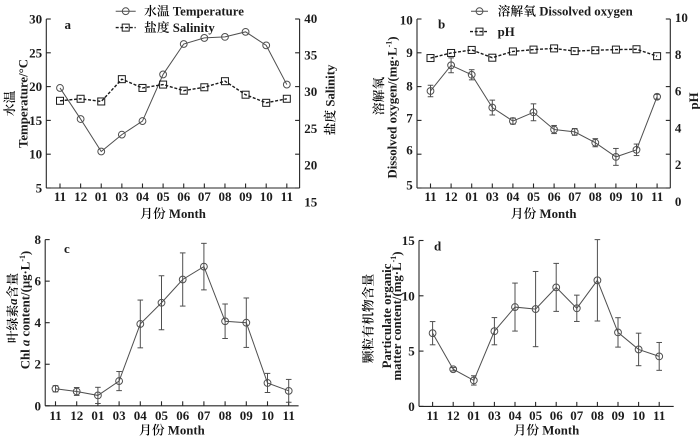 The image size is (700, 437). What do you see at coordinates (311, 54) in the screenshot?
I see `svg-text: 35` at bounding box center [311, 54].